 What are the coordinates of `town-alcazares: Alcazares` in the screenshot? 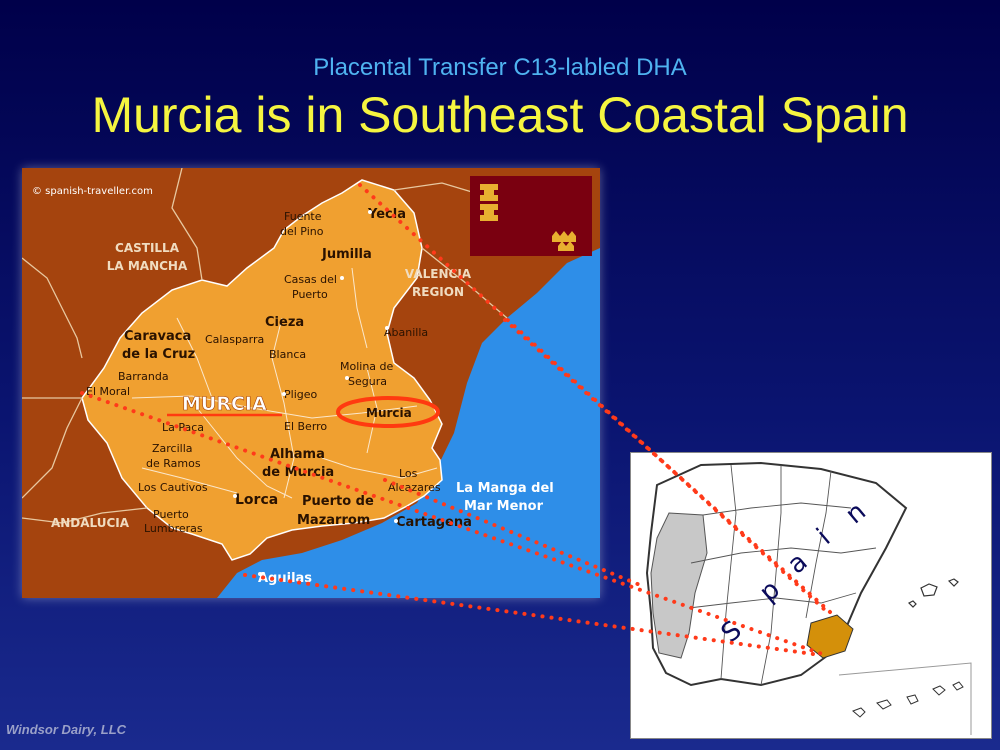 It's located at (414, 487).